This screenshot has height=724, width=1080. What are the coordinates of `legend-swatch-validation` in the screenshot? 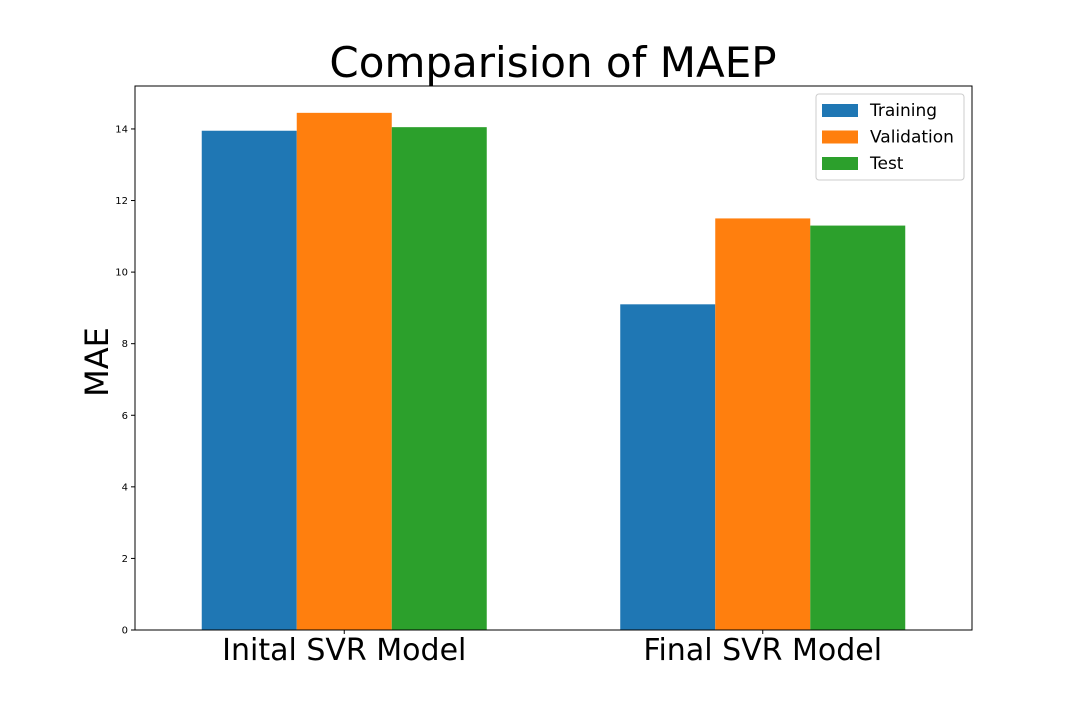 It's located at (840, 137).